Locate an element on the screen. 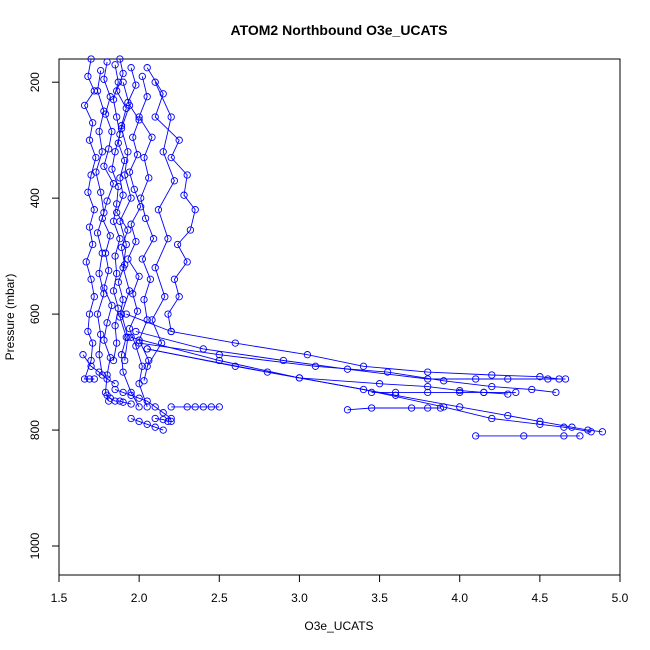 The image size is (650, 650). y-axis-label: Pressure (mbar) is located at coordinates (10, 317).